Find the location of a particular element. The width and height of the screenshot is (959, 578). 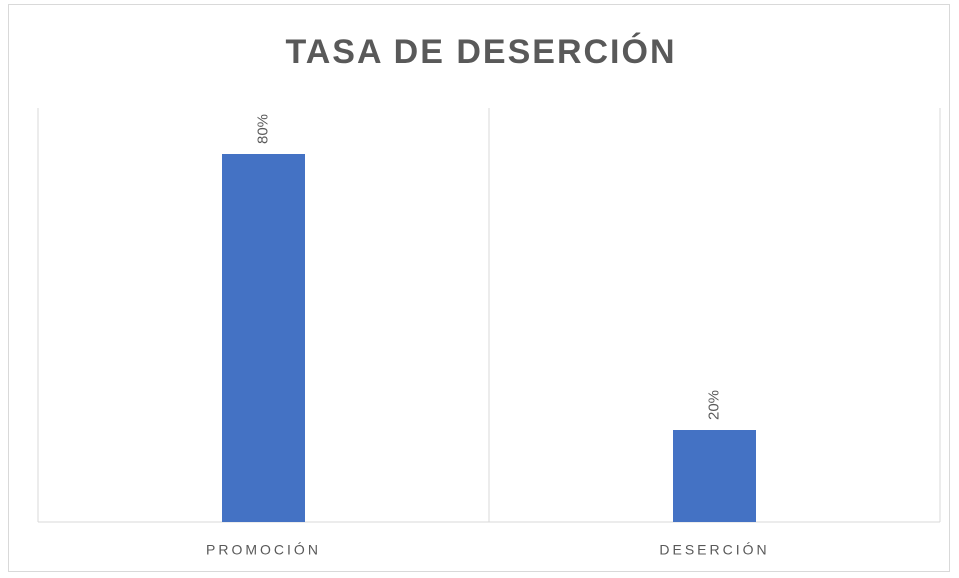

data-label: 80% is located at coordinates (262, 129).